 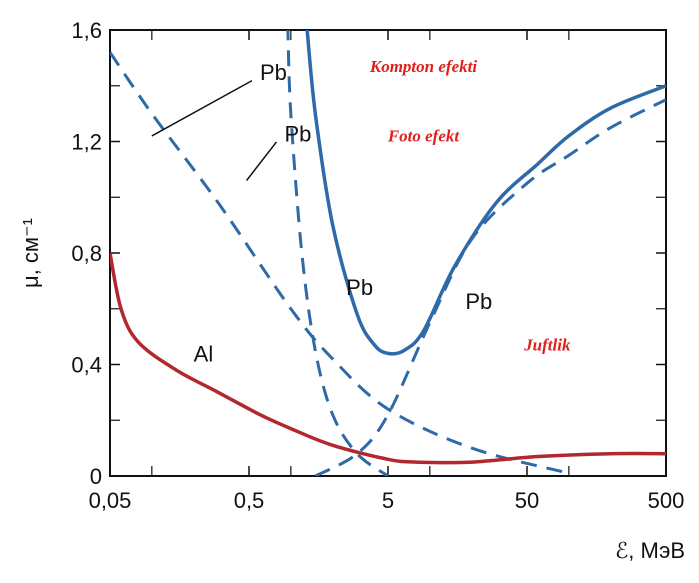 I want to click on curve-label-al: Al, so click(x=204, y=354).